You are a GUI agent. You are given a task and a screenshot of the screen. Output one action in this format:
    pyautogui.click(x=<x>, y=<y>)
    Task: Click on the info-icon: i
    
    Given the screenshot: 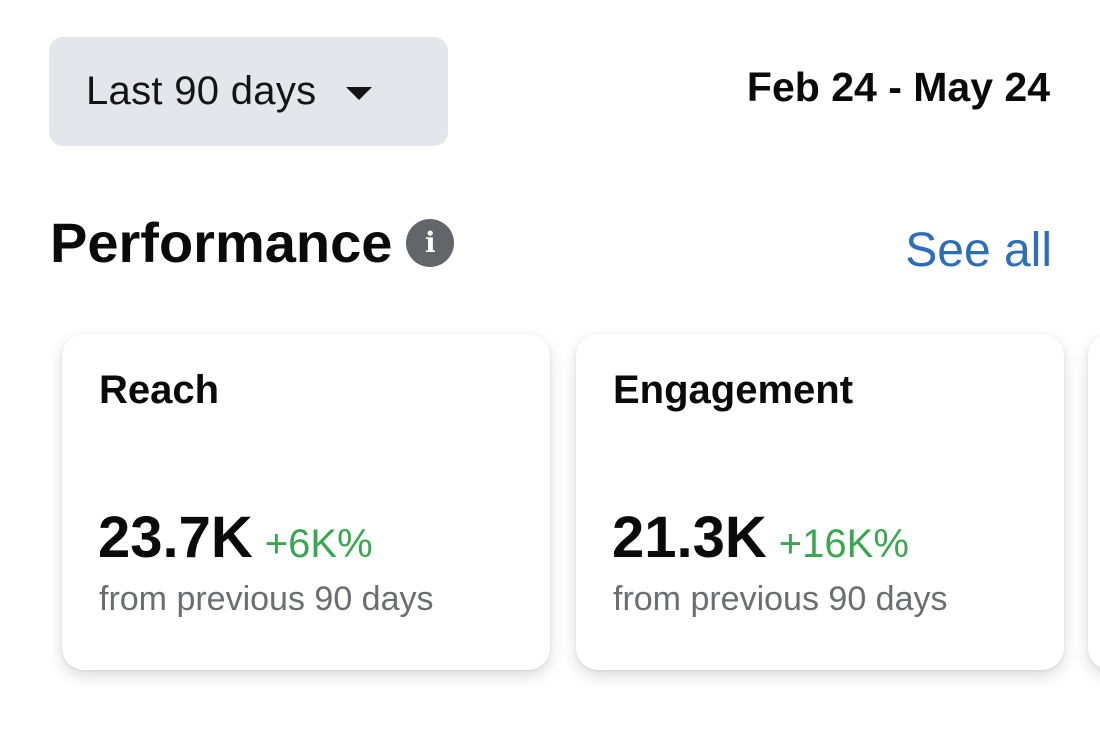 What is the action you would take?
    pyautogui.click(x=430, y=242)
    